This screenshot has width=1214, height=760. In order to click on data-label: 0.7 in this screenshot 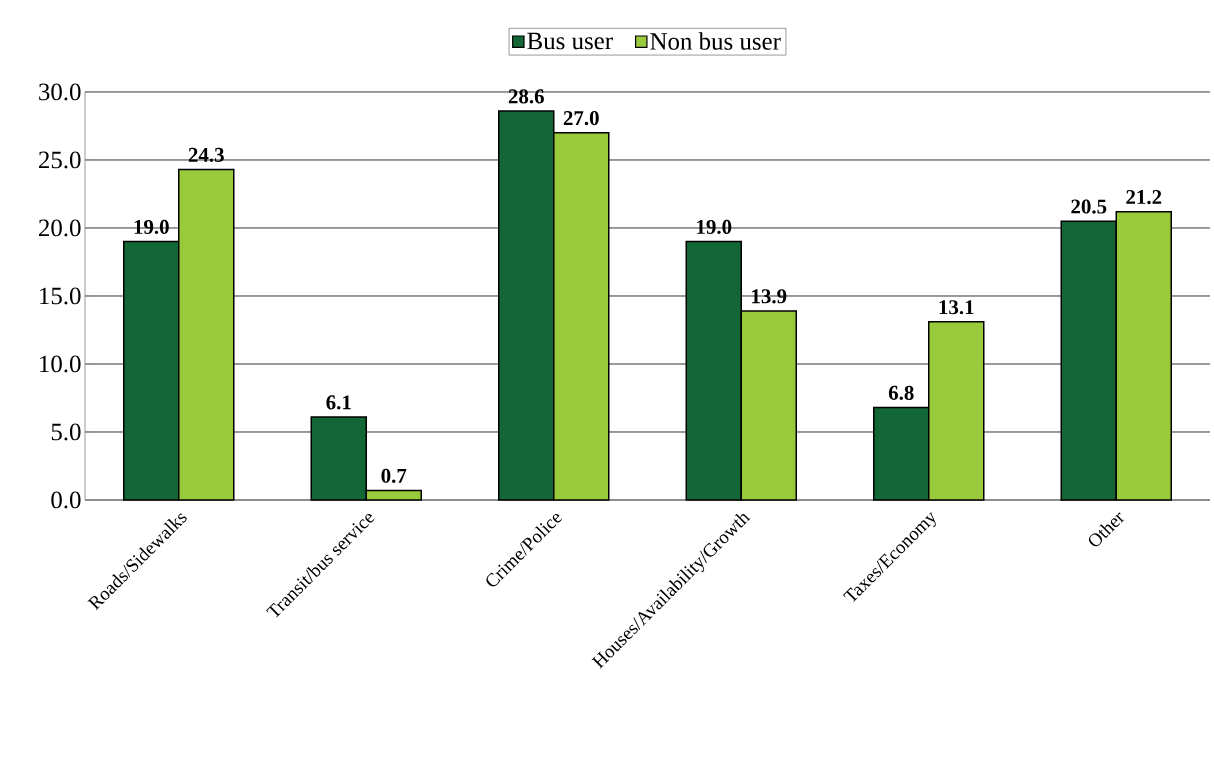, I will do `click(394, 475)`.